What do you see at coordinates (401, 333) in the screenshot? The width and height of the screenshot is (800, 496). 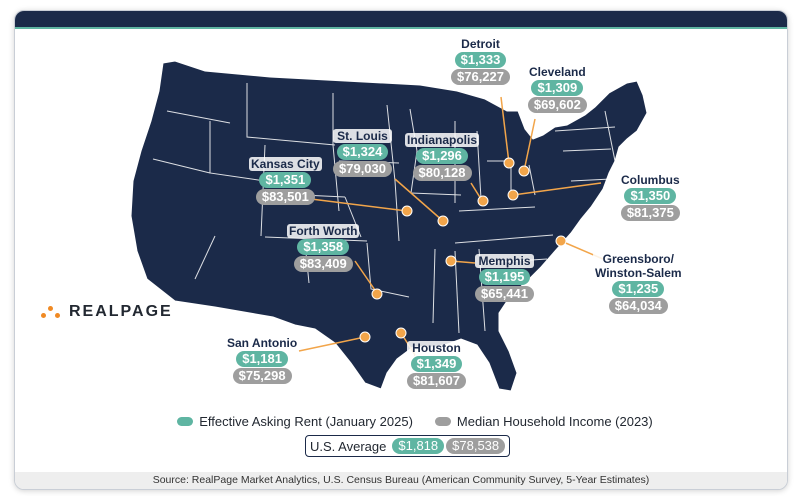 I see `marker-houston` at bounding box center [401, 333].